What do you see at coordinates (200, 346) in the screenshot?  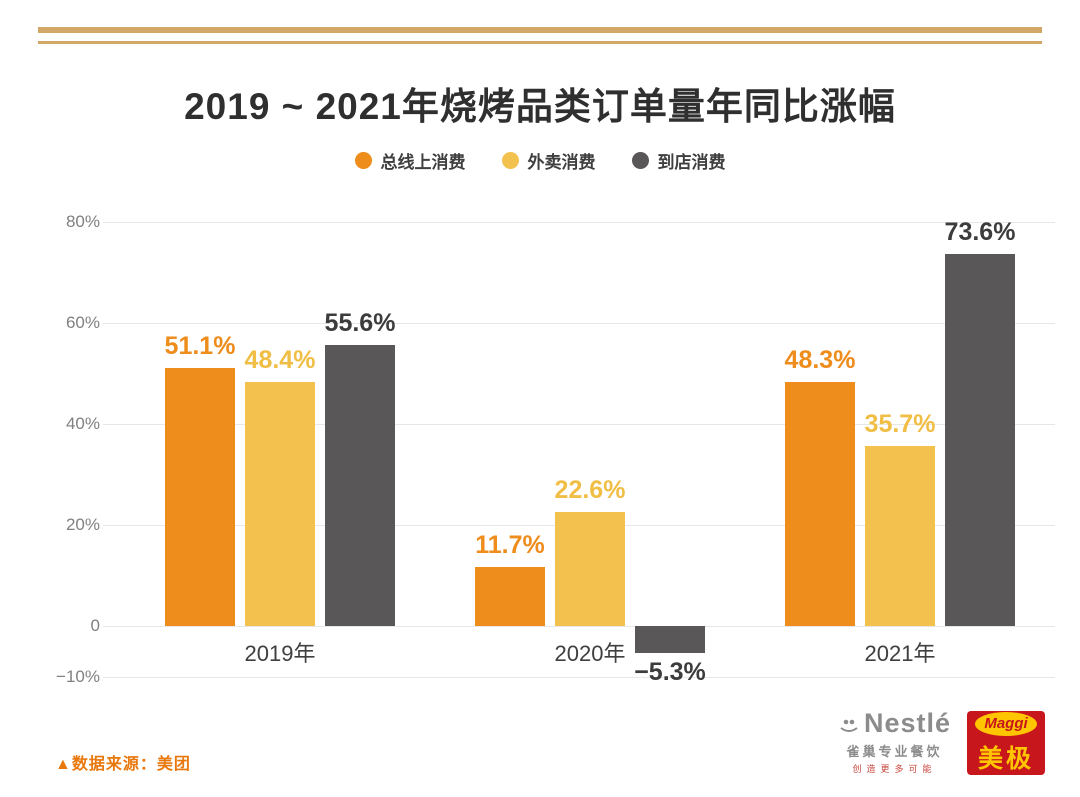 I see `bar-value-label: 51.1%` at bounding box center [200, 346].